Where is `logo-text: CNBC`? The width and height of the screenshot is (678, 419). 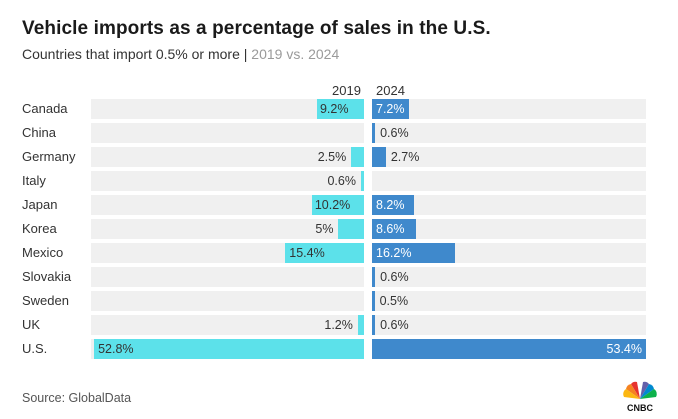
logo-text: CNBC is located at coordinates (640, 408).